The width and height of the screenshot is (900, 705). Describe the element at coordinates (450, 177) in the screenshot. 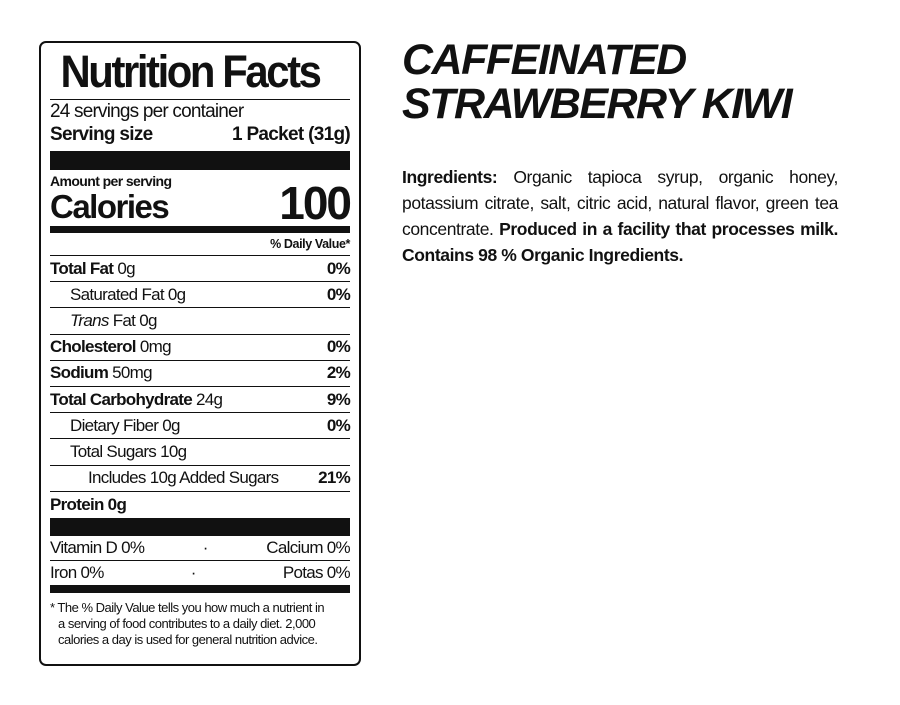

I see `ingredients-label: Ingredients:` at that location.